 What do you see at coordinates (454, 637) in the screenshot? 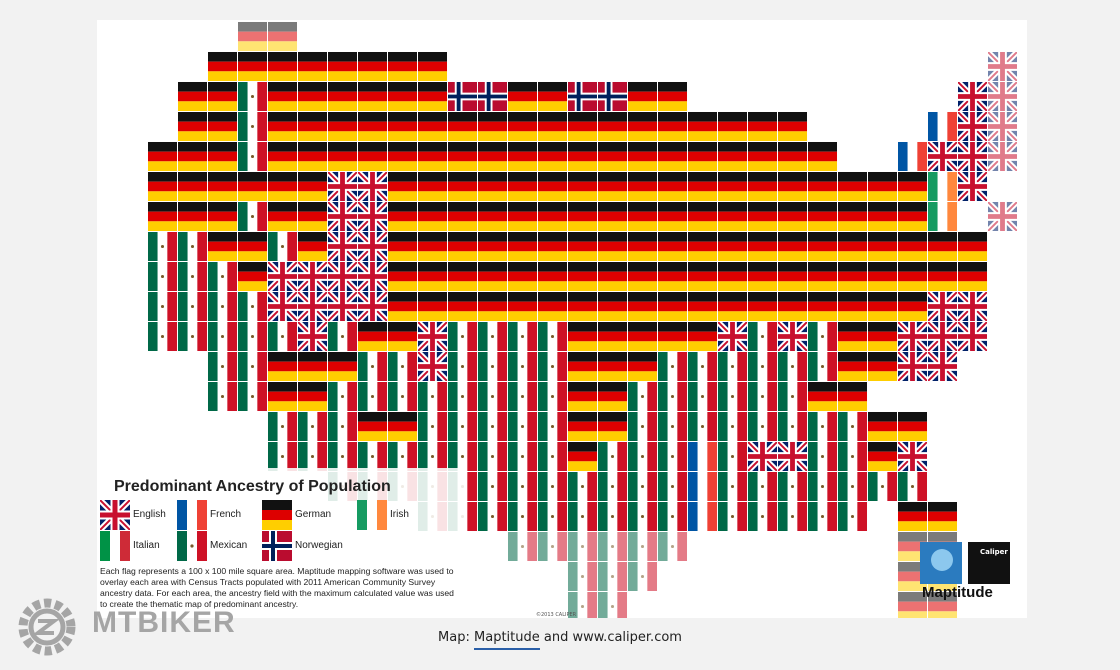
I see `caption-prefix: Map:` at bounding box center [454, 637].